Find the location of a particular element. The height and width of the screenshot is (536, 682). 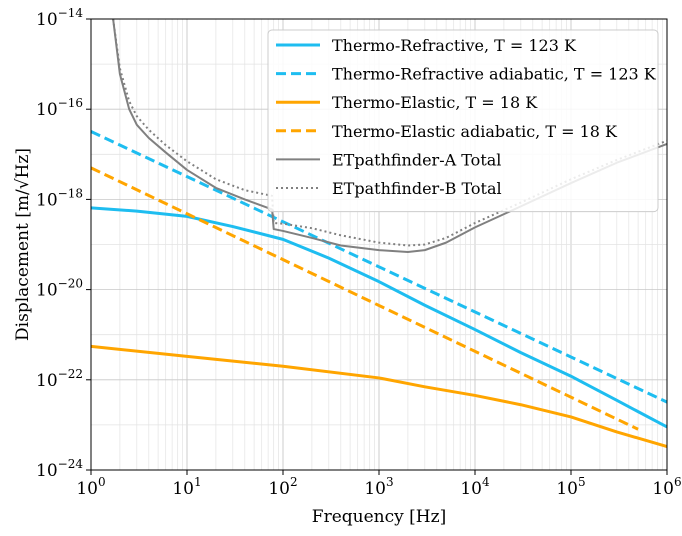

y-tick-label: 10−16 is located at coordinates (59, 108).